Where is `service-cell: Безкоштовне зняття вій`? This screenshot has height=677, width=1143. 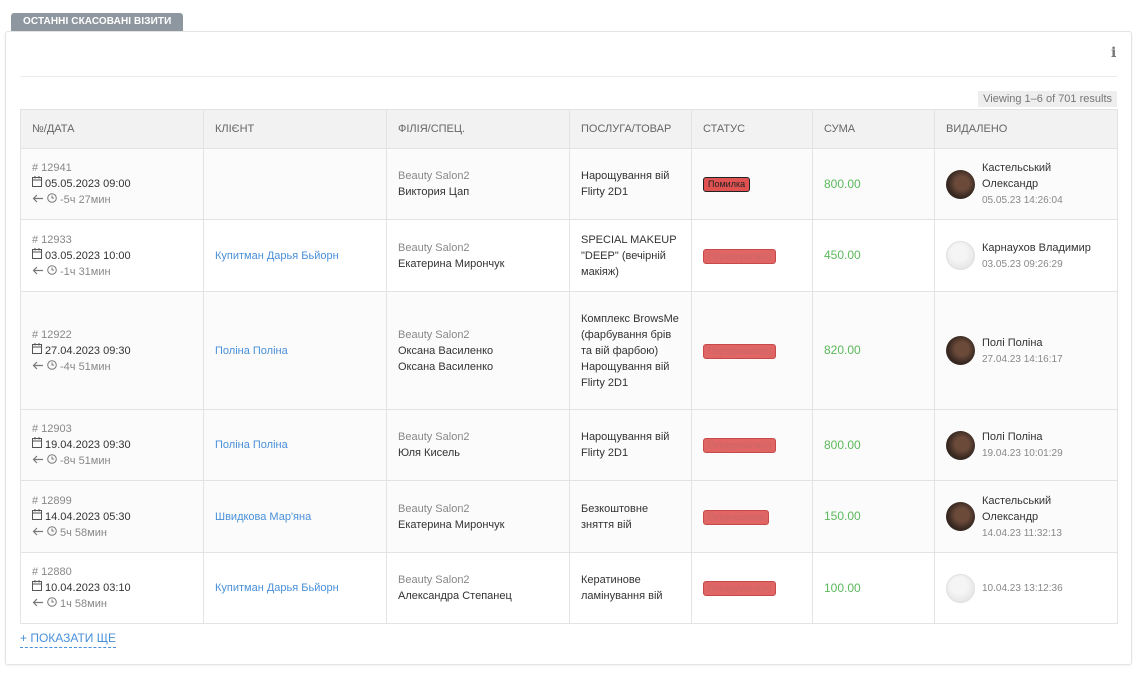
service-cell: Безкоштовне зняття вій is located at coordinates (630, 516).